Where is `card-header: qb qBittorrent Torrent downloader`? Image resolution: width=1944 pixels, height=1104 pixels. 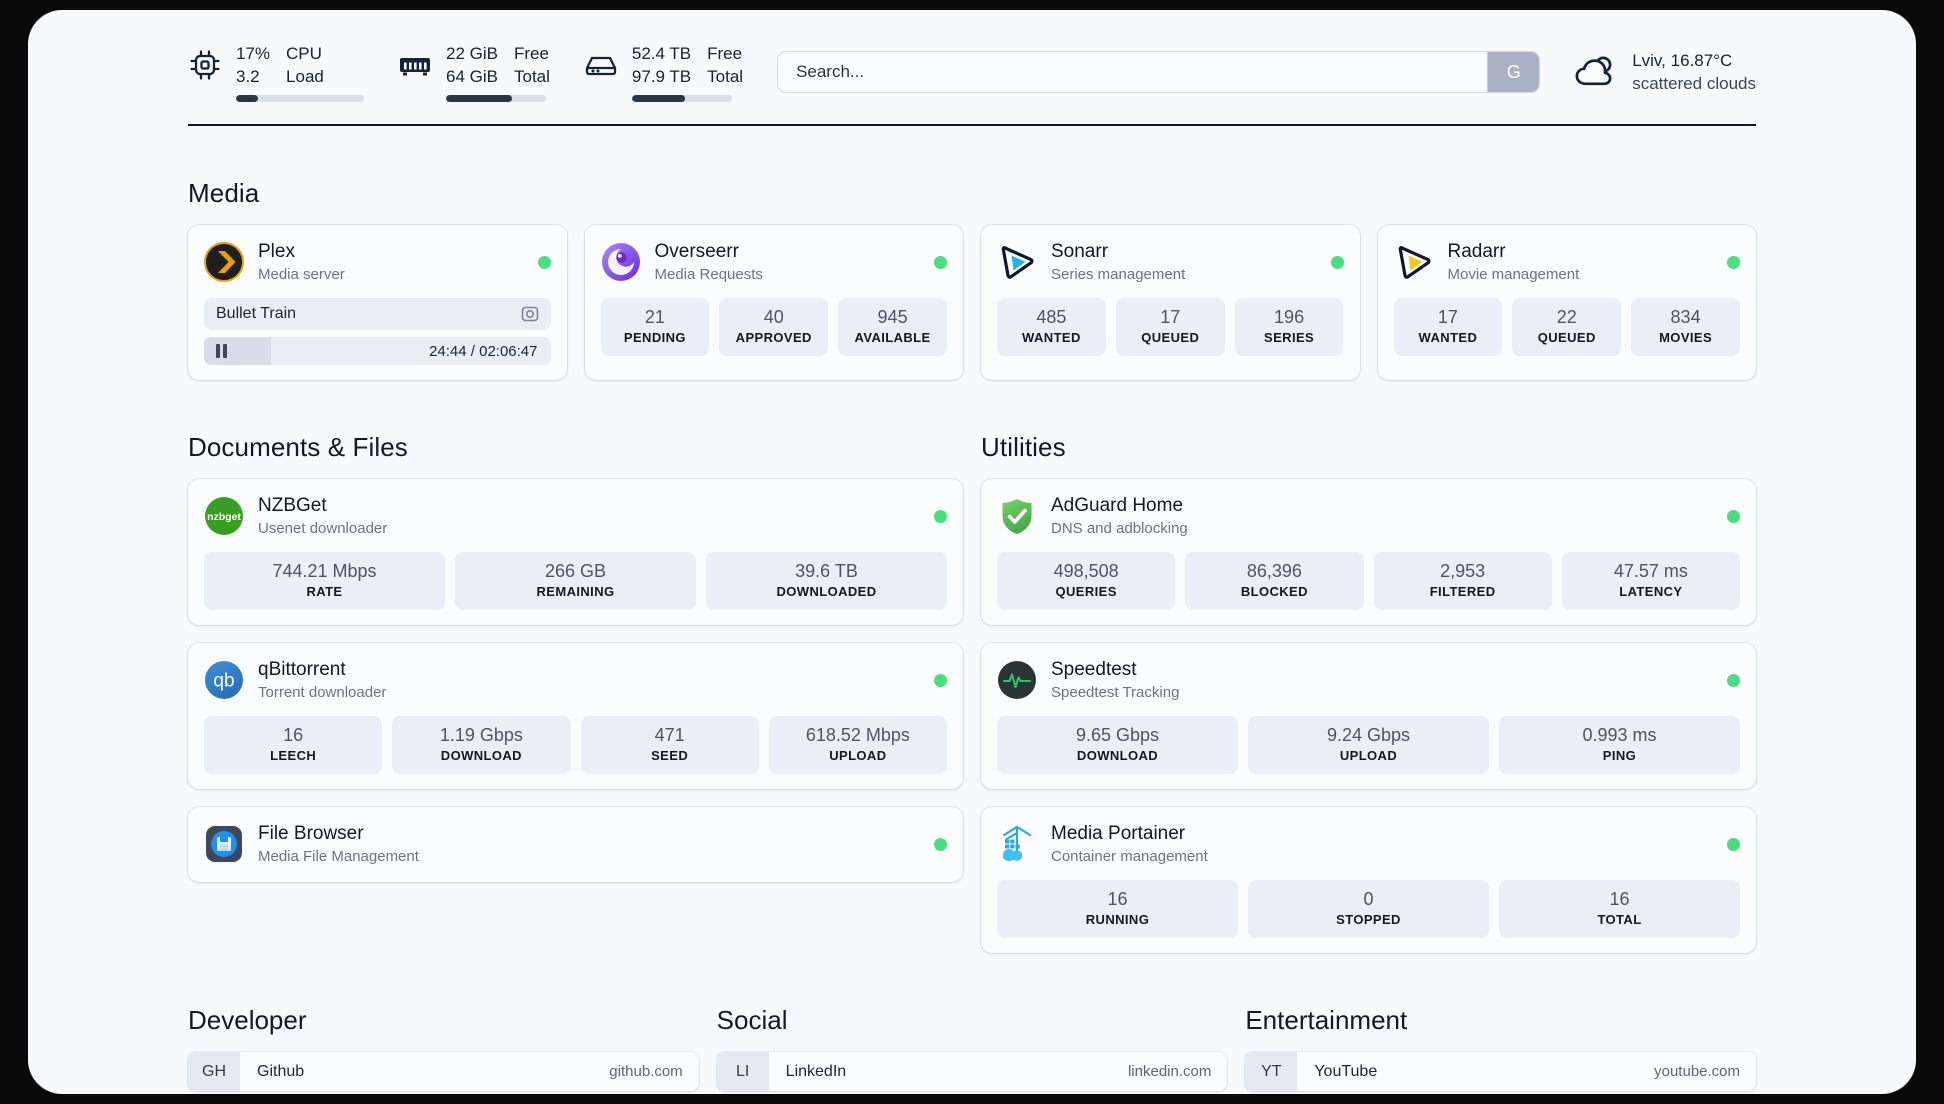
card-header: qb qBittorrent Torrent downloader is located at coordinates (575, 680).